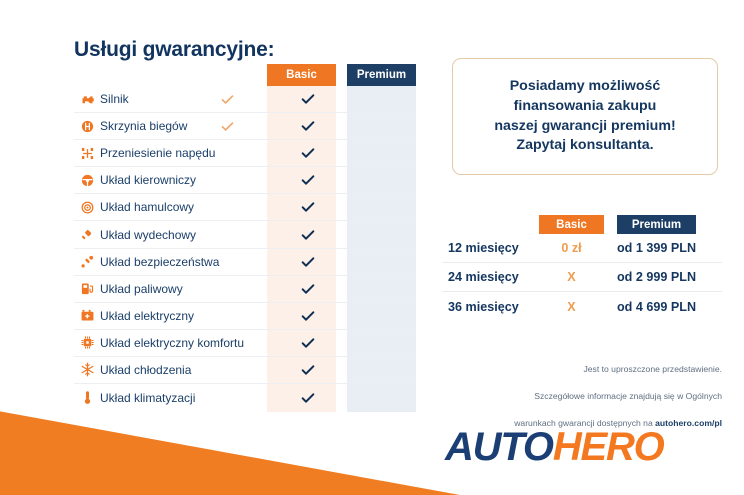 The image size is (744, 495). Describe the element at coordinates (244, 208) in the screenshot. I see `table-row: Układ hamulcowy` at that location.